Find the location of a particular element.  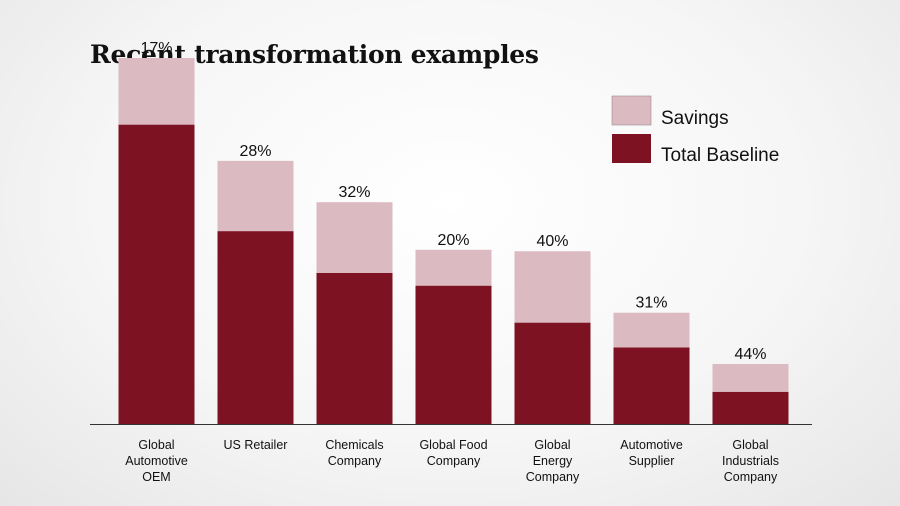

data-label-5: 40% is located at coordinates (552, 241).